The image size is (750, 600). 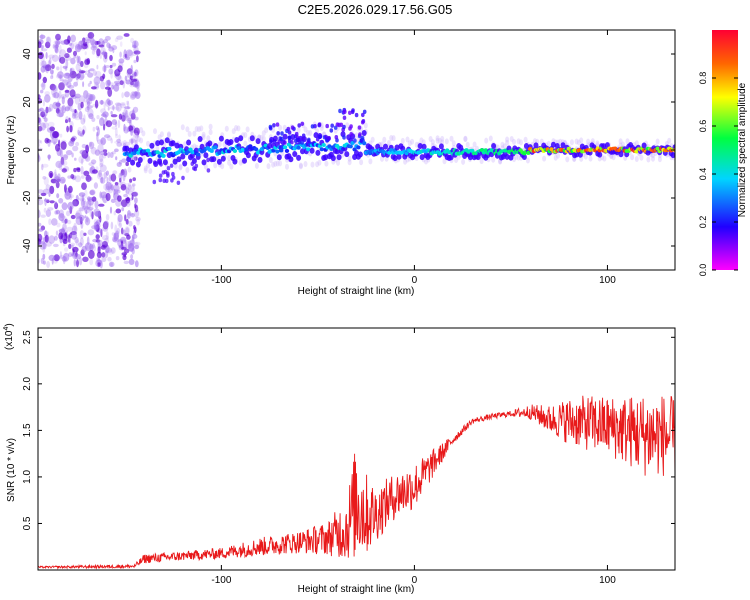 I want to click on spectrogram-y-tick-label: -40, so click(x=27, y=245).